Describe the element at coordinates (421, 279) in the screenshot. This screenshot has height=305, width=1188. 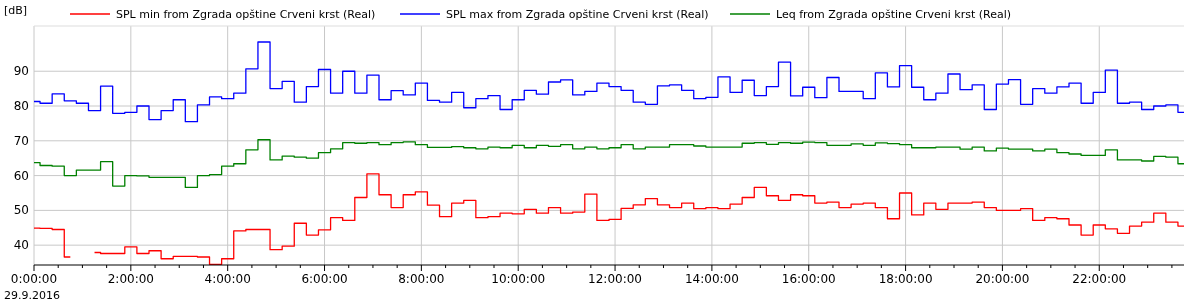
I see `x-tick-label: 8:00:00` at that location.